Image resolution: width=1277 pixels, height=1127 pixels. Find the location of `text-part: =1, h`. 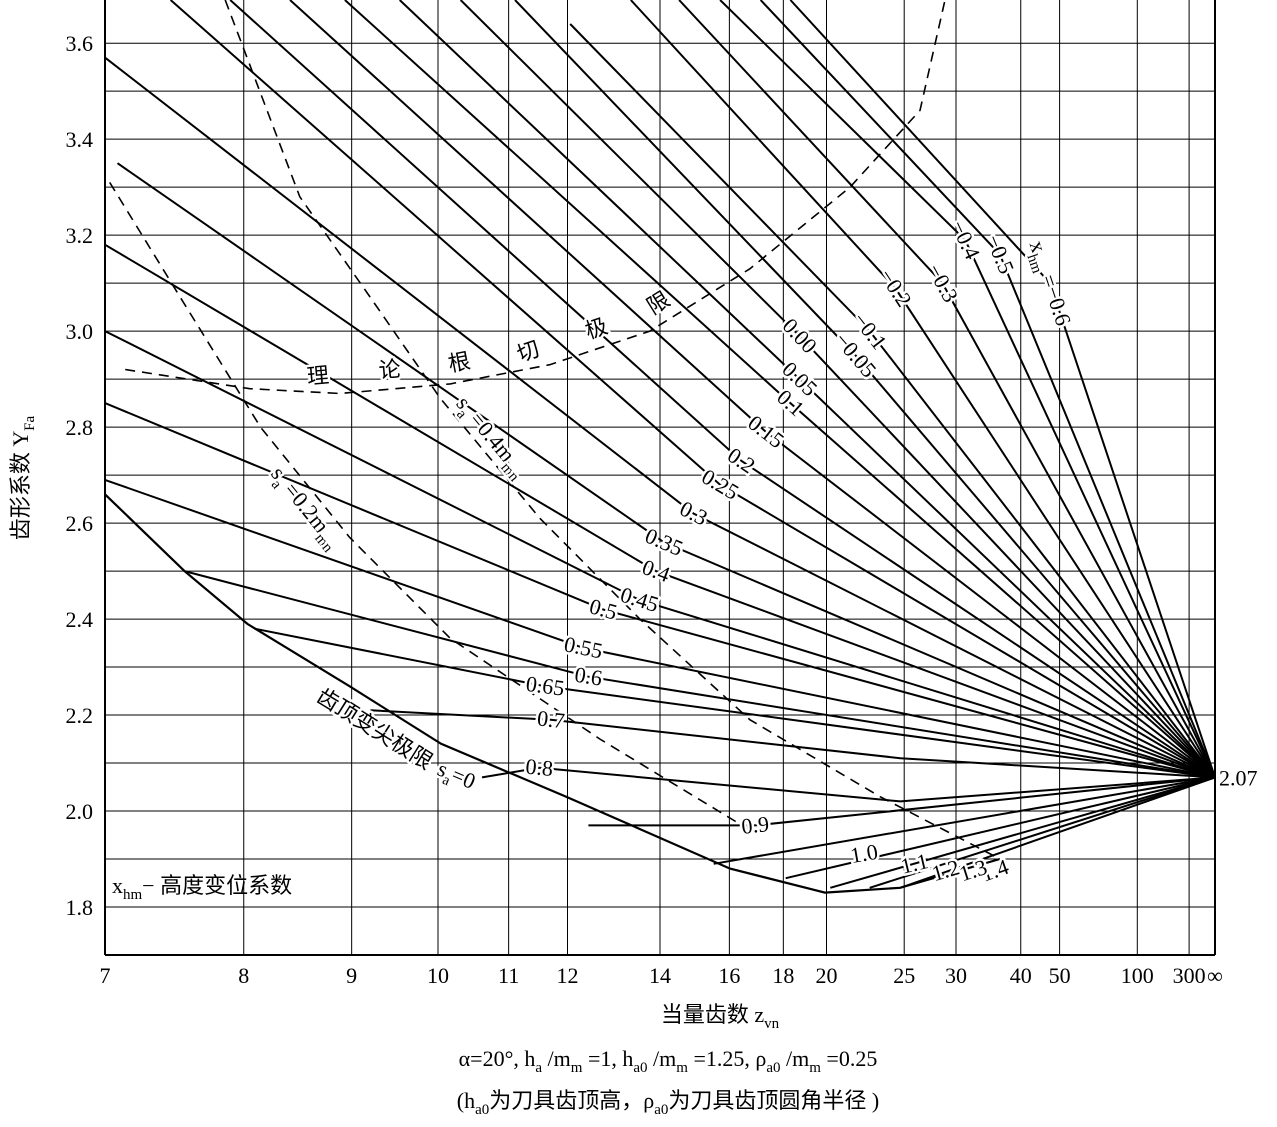

text-part: =1, h is located at coordinates (607, 1058).